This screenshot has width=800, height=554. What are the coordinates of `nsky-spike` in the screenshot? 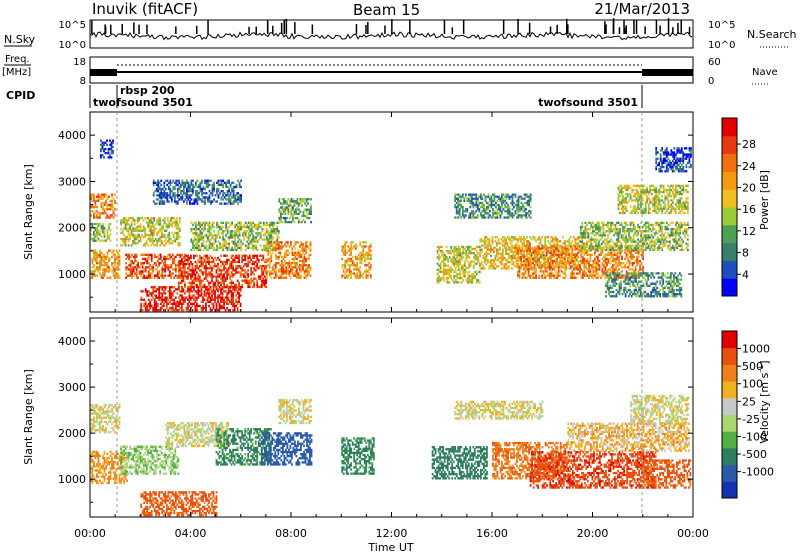 It's located at (660, 29).